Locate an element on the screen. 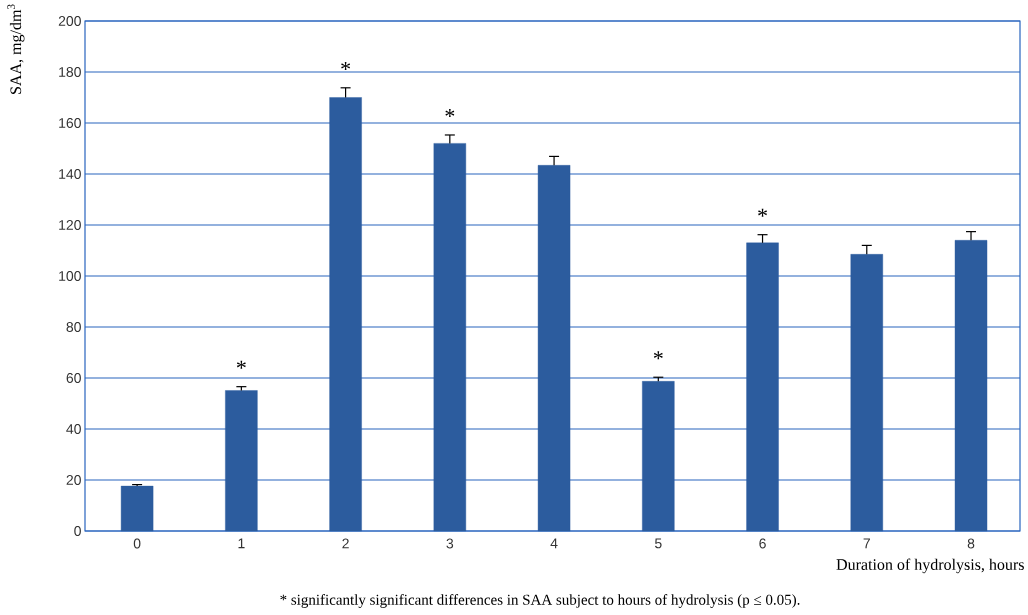  y-tick-label: 120 is located at coordinates (70, 225).